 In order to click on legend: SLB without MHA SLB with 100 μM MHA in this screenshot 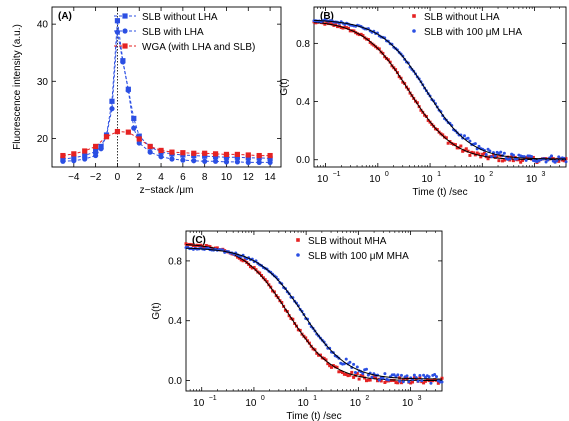, I will do `click(352, 249)`.